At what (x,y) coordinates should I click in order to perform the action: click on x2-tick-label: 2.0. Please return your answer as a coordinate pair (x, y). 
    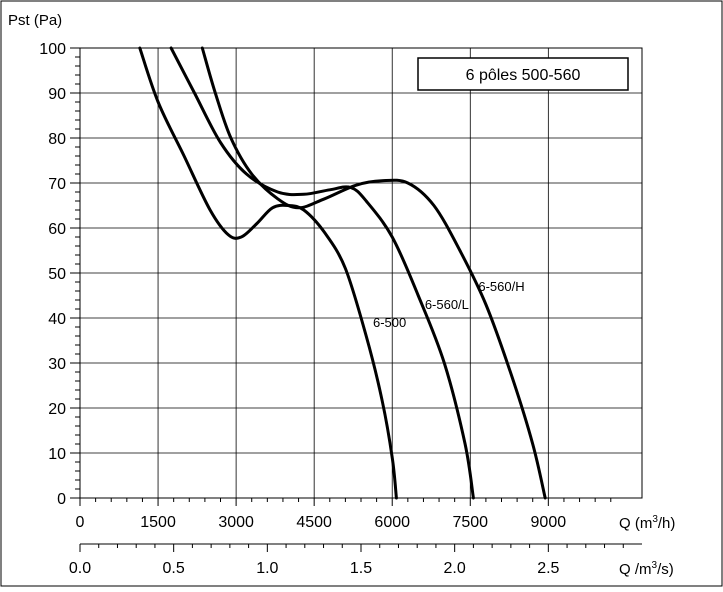
    Looking at the image, I should click on (455, 568).